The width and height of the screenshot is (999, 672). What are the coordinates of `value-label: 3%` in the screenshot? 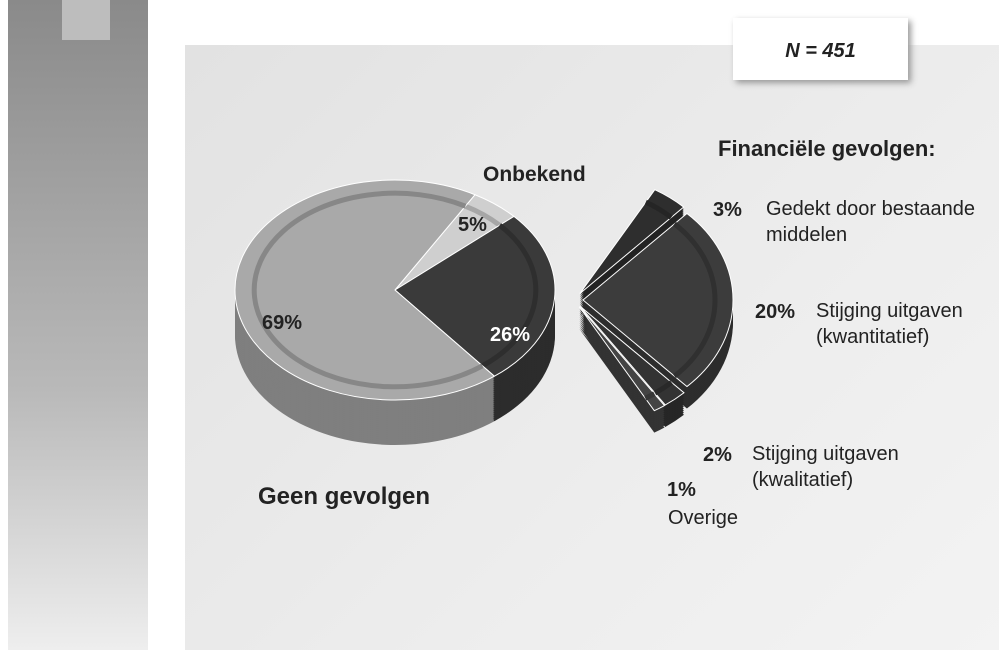 It's located at (727, 210).